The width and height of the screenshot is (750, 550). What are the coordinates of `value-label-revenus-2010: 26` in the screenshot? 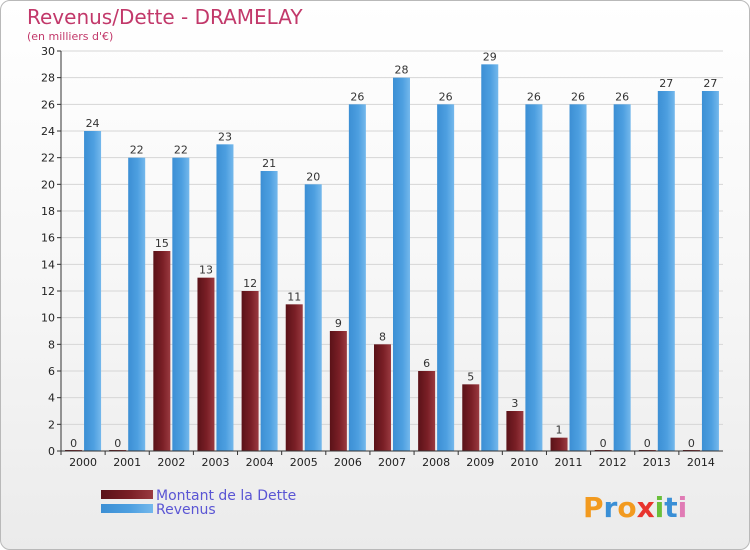 It's located at (534, 96).